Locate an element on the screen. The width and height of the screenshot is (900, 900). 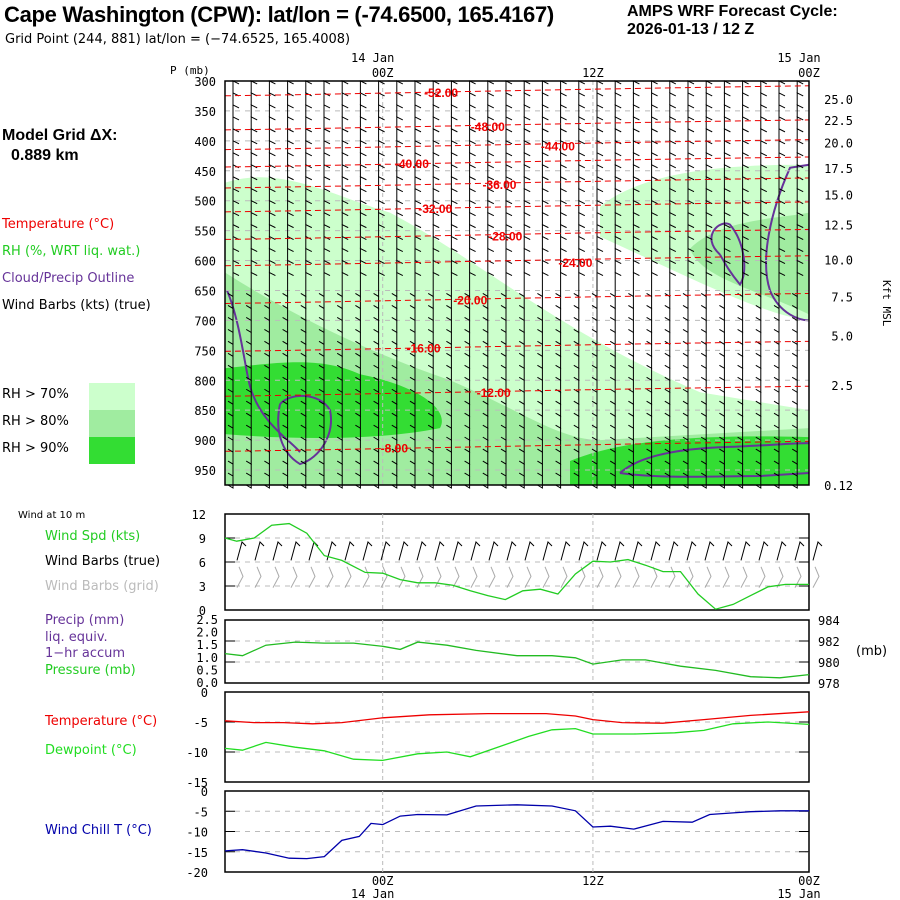
height-tick-label: 2.5 is located at coordinates (842, 386).